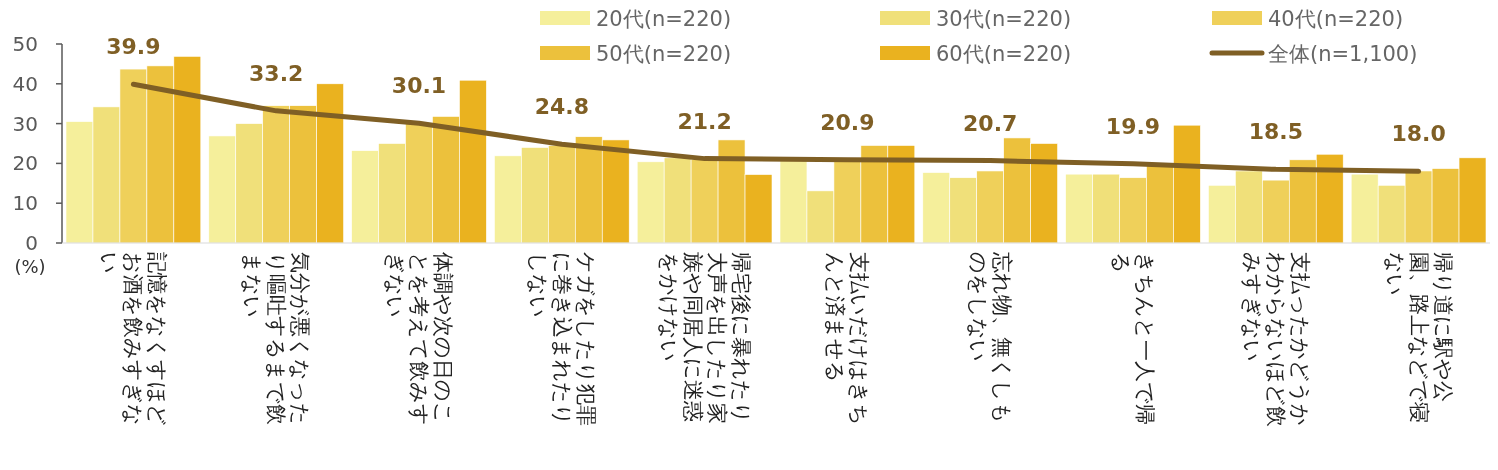 The height and width of the screenshot is (470, 1498). Describe the element at coordinates (704, 121) in the screenshot. I see `data-label: 21.2` at that location.